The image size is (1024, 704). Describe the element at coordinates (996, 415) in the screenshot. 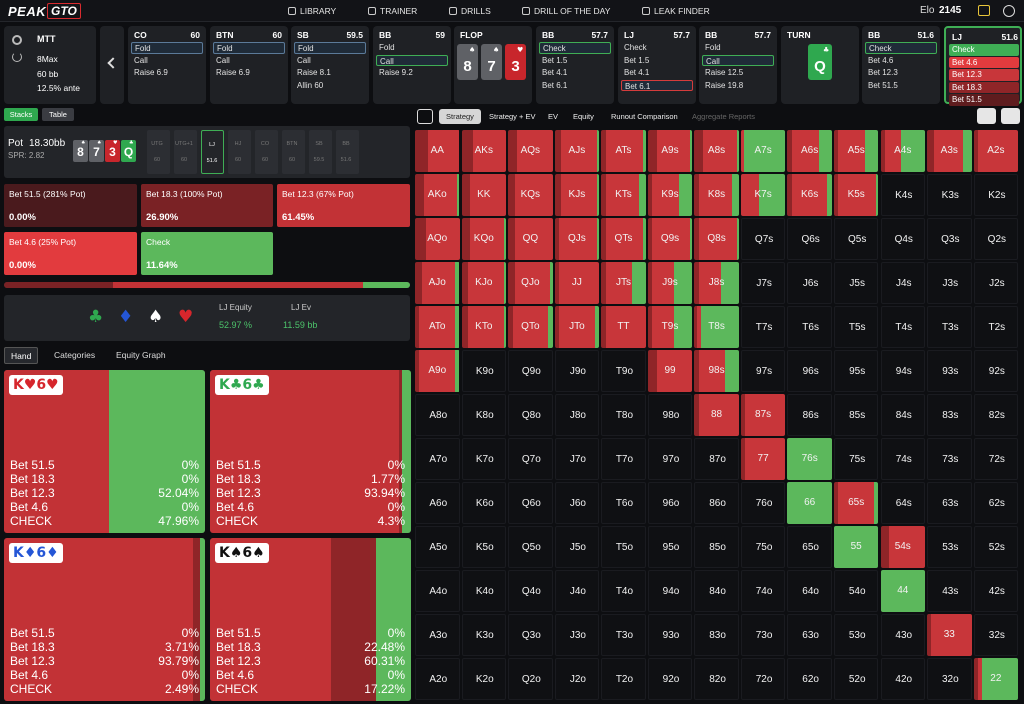

I see `hand-cell: 82s` at that location.